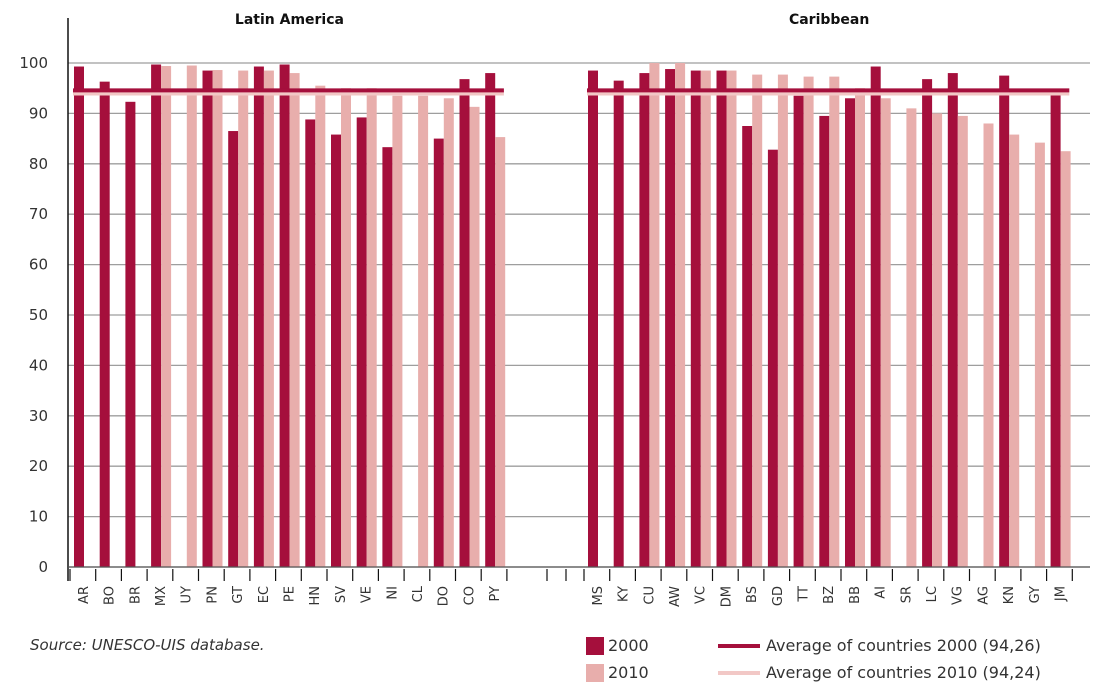 The width and height of the screenshot is (1102, 687). What do you see at coordinates (803, 594) in the screenshot?
I see `category-label: TT` at bounding box center [803, 594].